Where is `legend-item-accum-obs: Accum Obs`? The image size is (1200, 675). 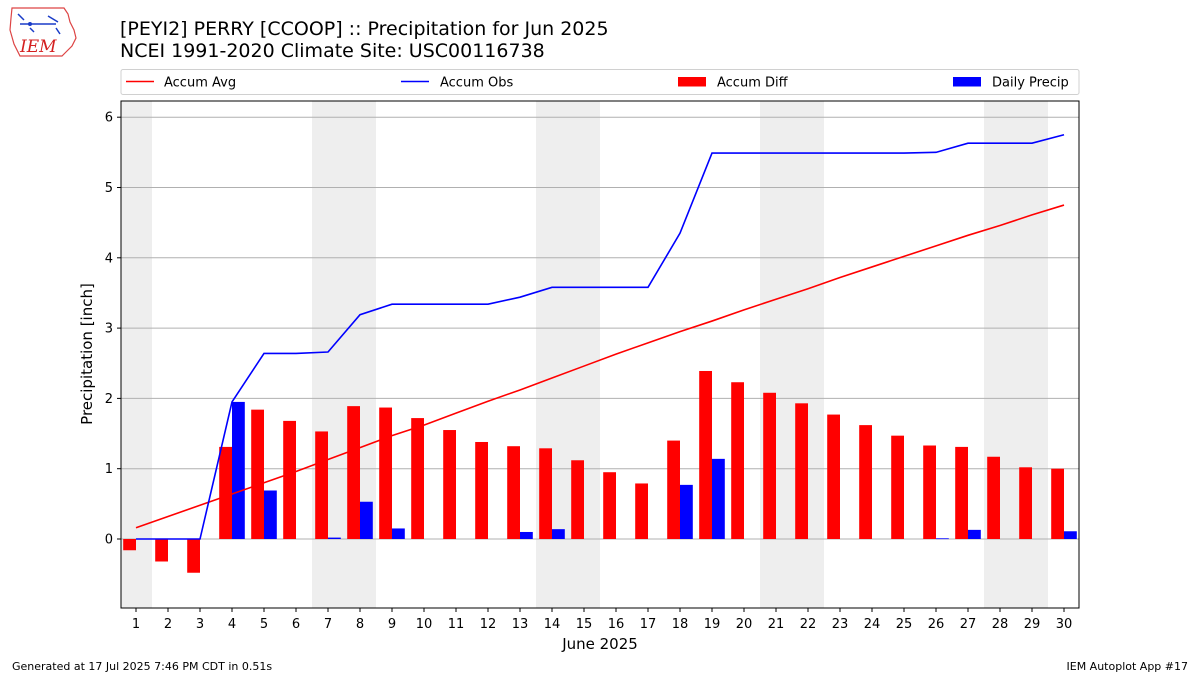 legend-item-accum-obs: Accum Obs is located at coordinates (457, 83).